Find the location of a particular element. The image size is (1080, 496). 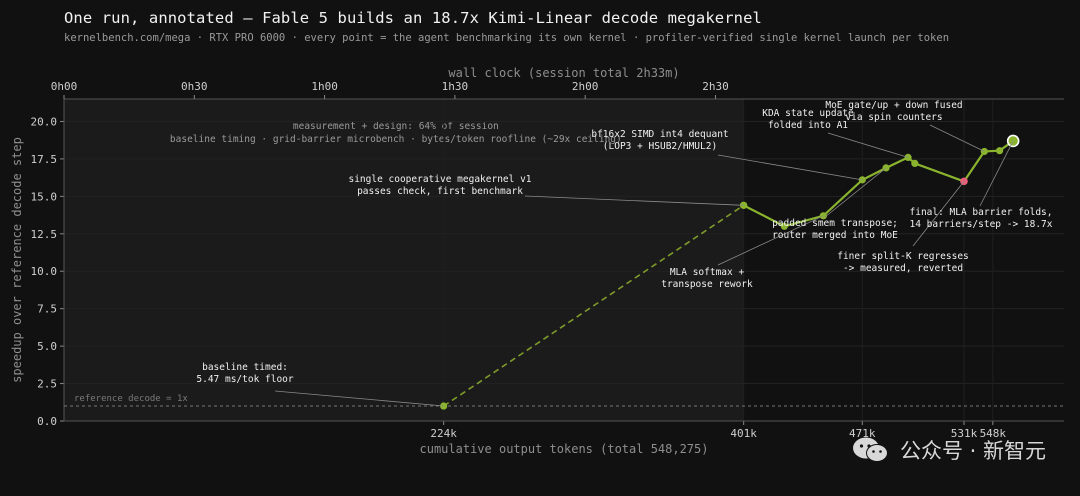

x-tick-label: 471k is located at coordinates (862, 433).